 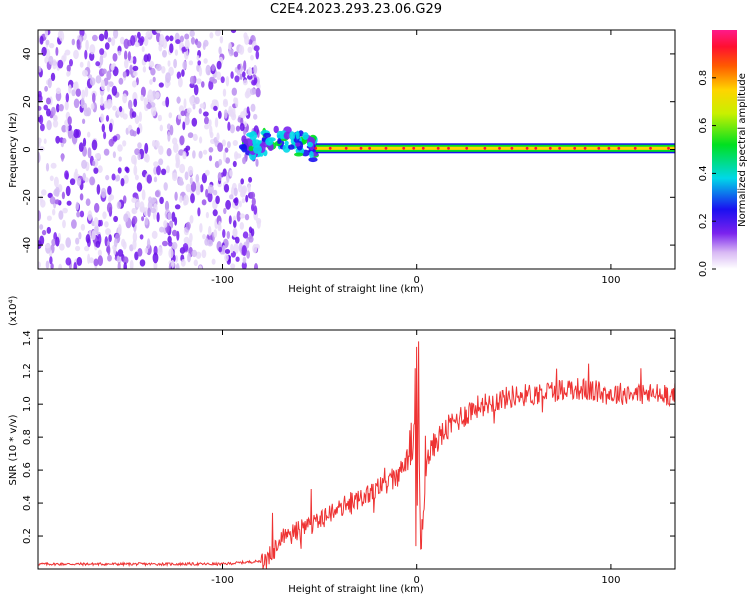 What do you see at coordinates (27, 371) in the screenshot?
I see `y-tick-label: 1.2` at bounding box center [27, 371].